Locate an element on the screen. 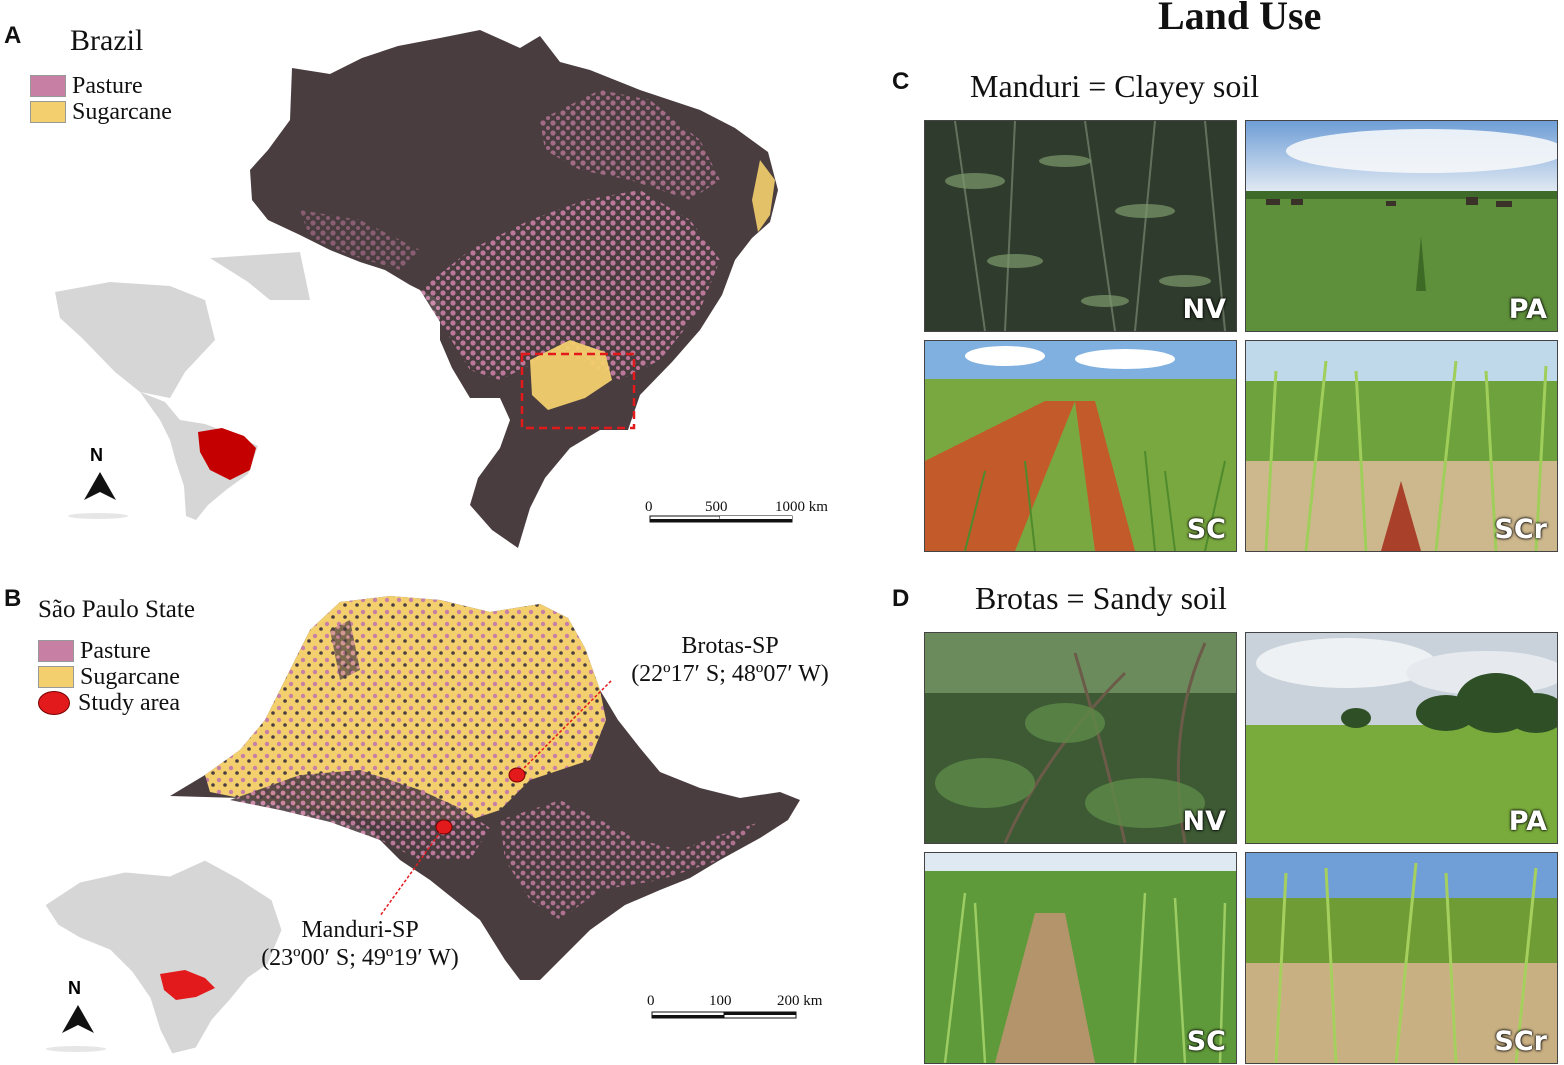 The height and width of the screenshot is (1065, 1564). study-region-box is located at coordinates (578, 391).